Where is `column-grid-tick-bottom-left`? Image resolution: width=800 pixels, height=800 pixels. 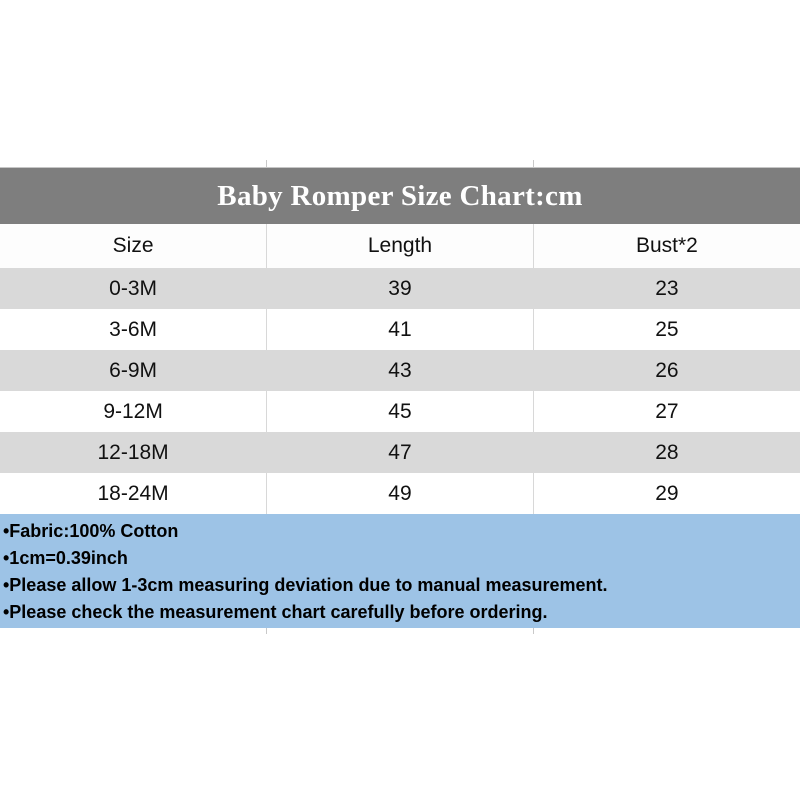
column-grid-tick-bottom-left is located at coordinates (266, 631).